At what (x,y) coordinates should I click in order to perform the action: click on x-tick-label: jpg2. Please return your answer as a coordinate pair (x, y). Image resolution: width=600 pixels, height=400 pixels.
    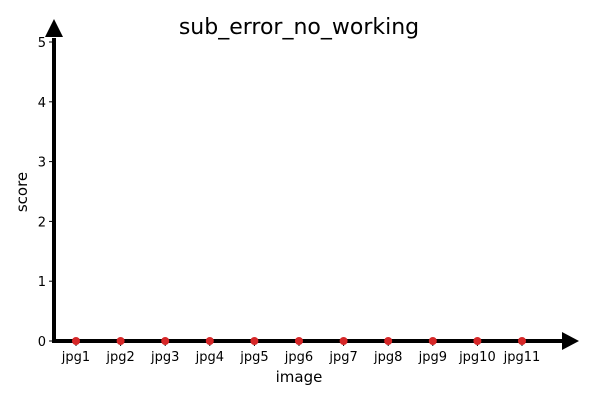
    Looking at the image, I should click on (119, 357).